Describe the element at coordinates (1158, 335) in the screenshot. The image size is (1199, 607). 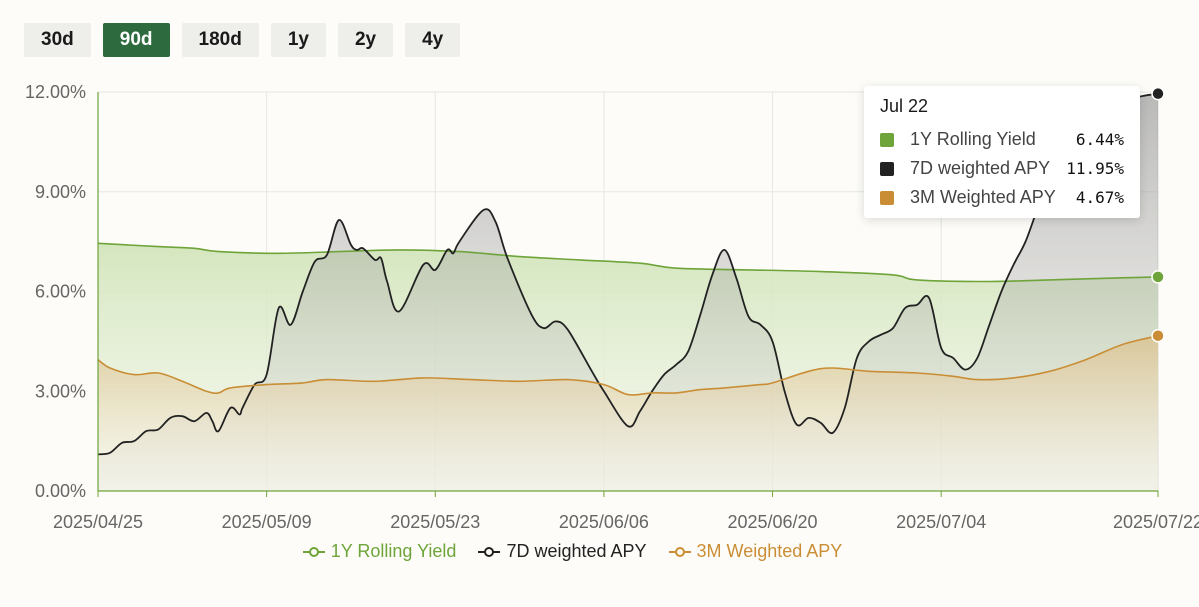
I see `end-point-3m-weighted-apy` at that location.